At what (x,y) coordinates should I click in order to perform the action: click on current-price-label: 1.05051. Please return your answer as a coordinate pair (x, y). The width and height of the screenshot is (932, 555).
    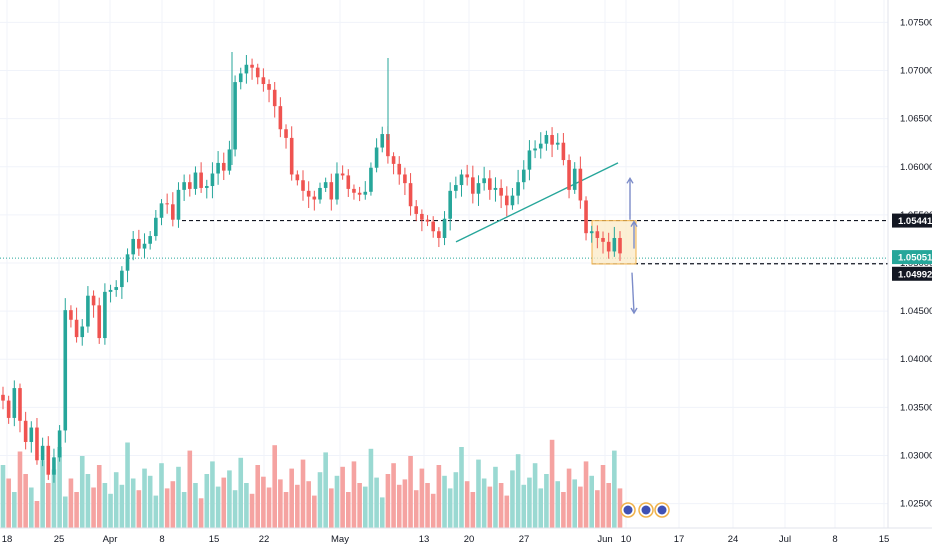
    Looking at the image, I should click on (915, 258).